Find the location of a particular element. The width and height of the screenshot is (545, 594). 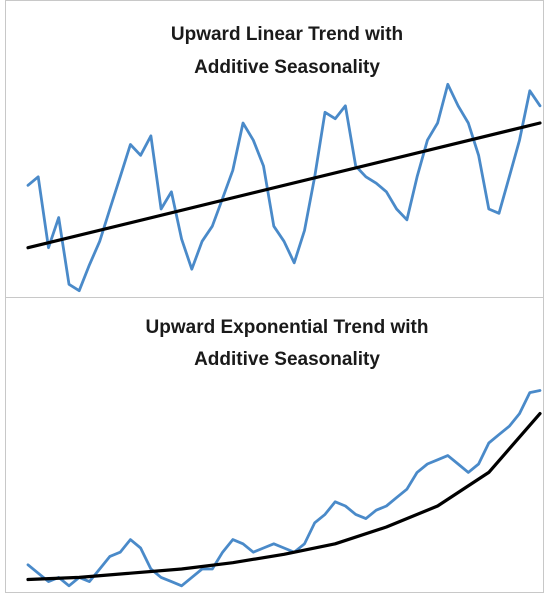

chart-title: Upward Exponential Trend with is located at coordinates (287, 327).